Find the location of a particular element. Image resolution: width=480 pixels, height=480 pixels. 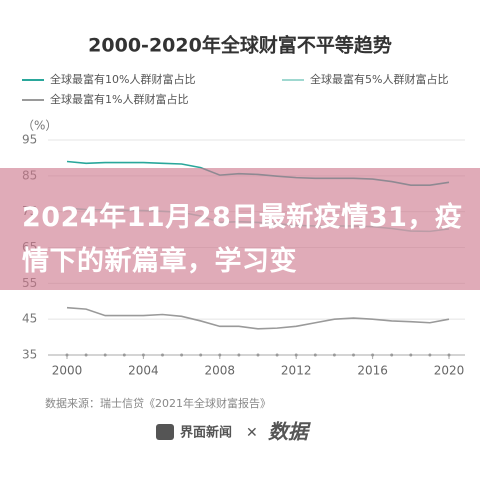

x-tick-label: 2004 is located at coordinates (143, 371).